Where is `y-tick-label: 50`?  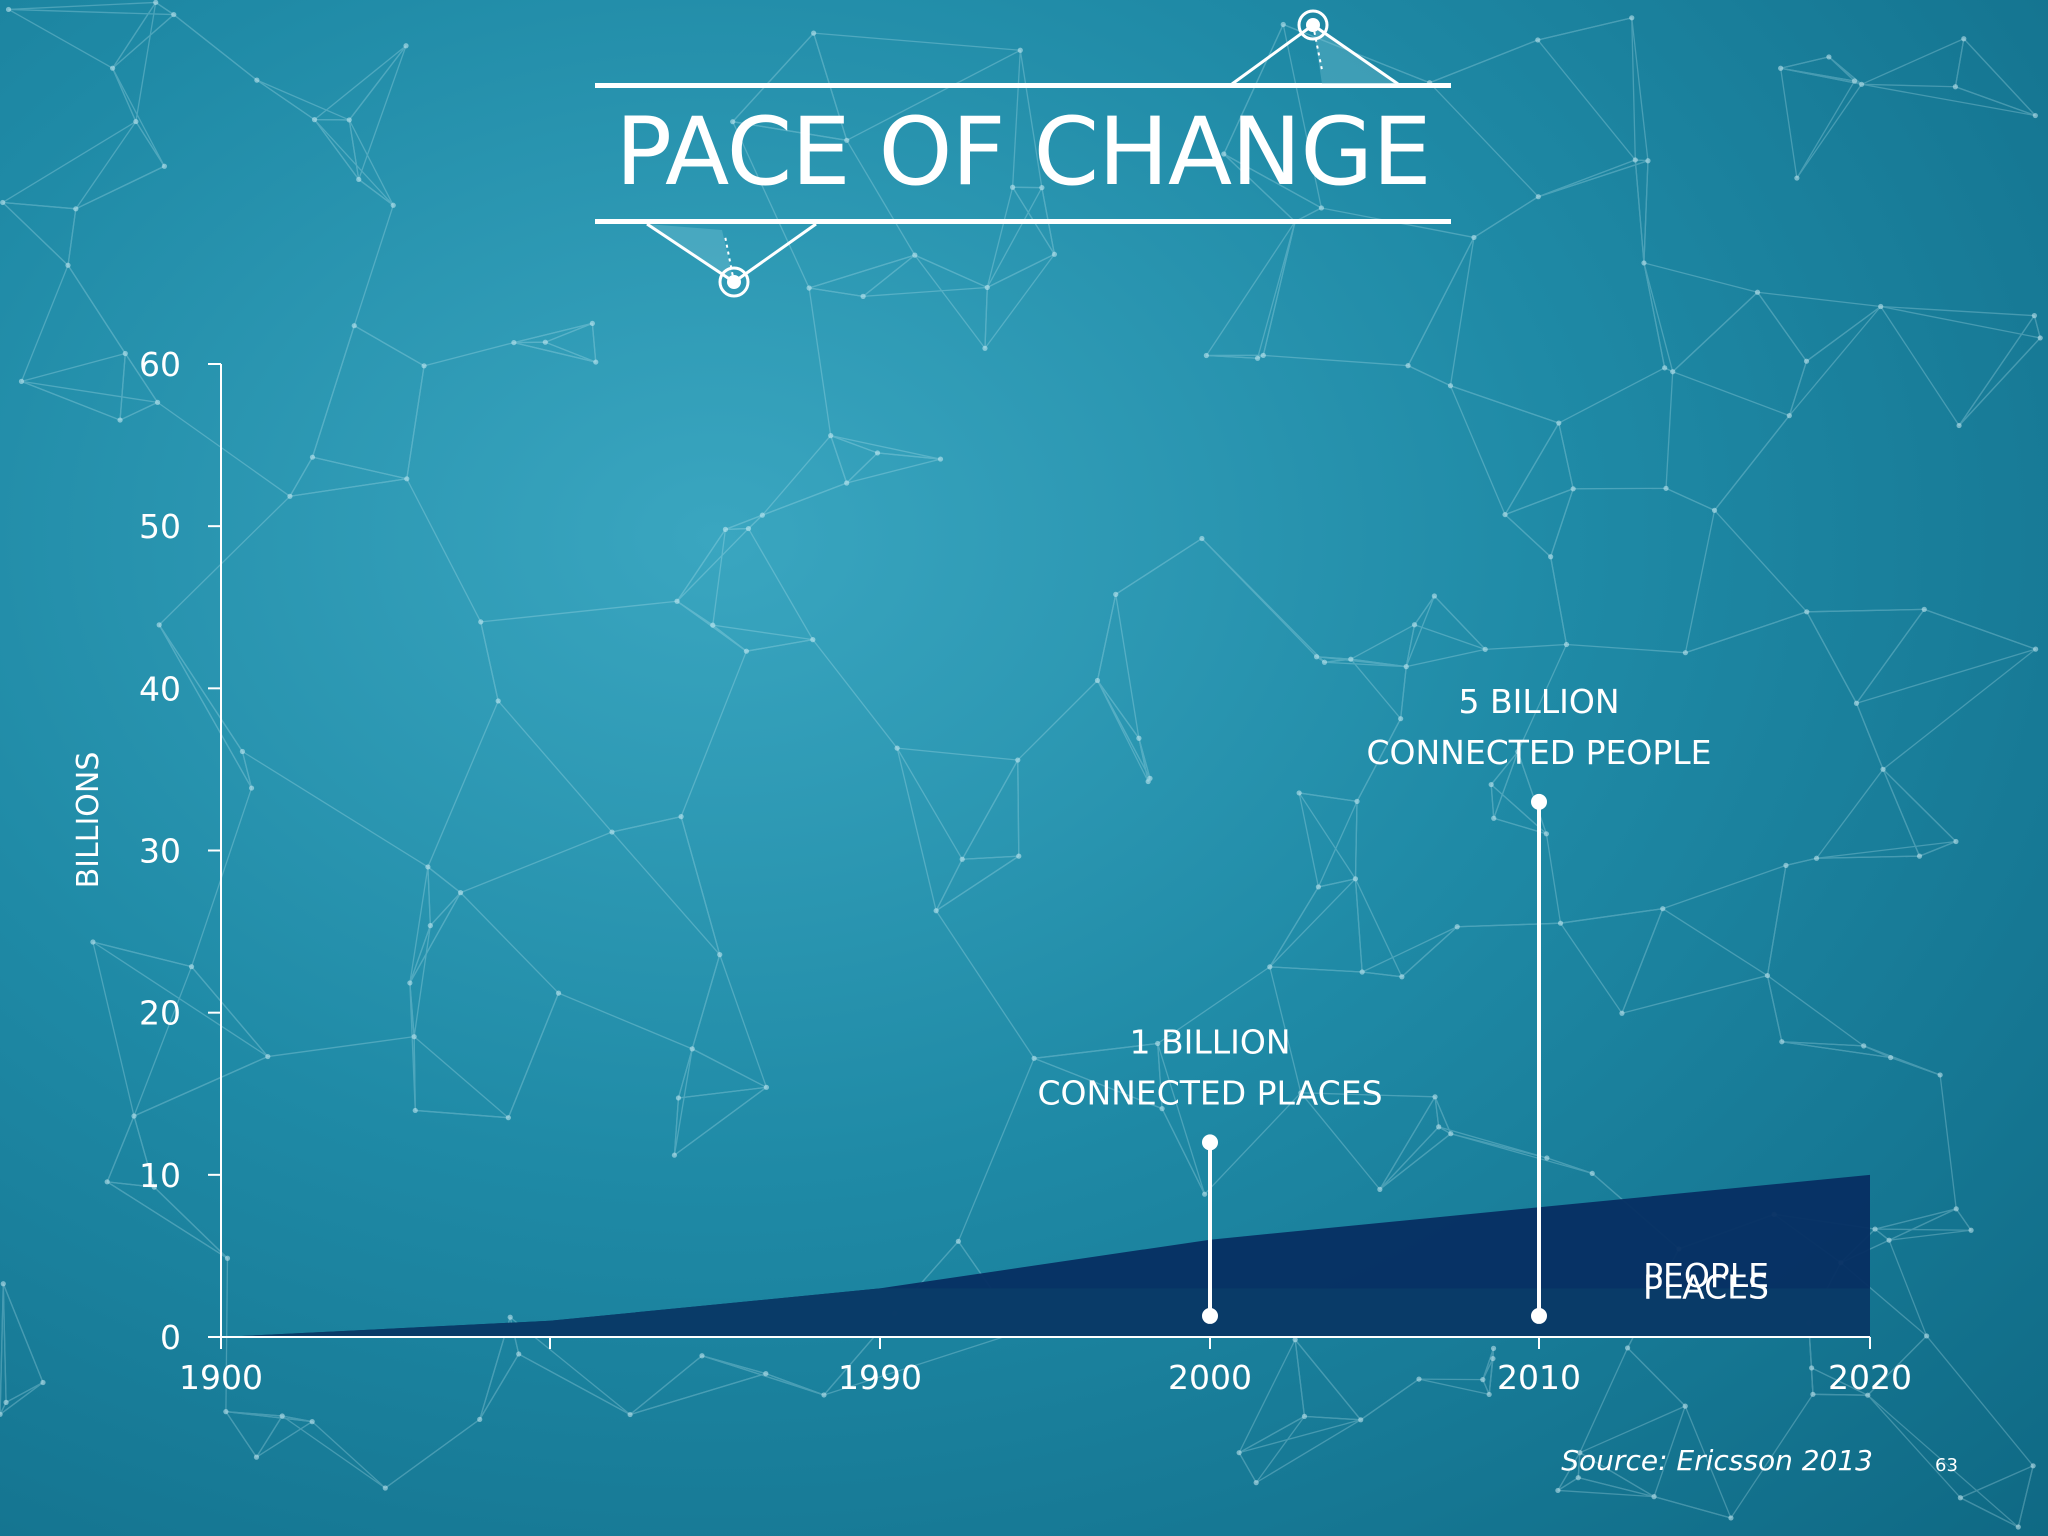
y-tick-label: 50 is located at coordinates (160, 526).